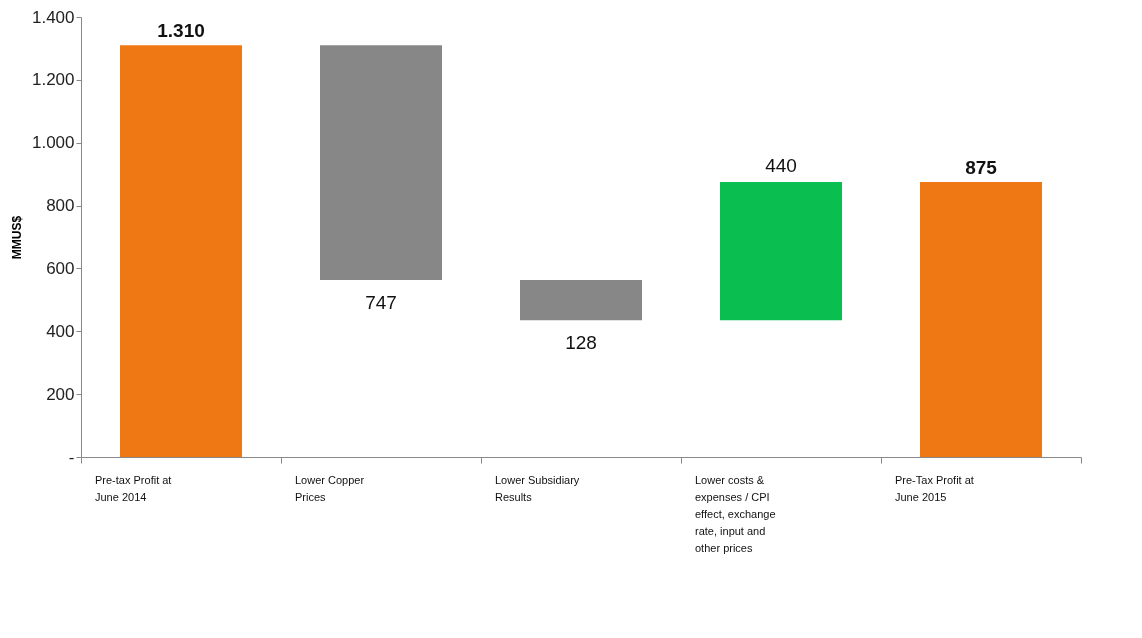  Describe the element at coordinates (16, 237) in the screenshot. I see `y-axis-title: MMUS$` at that location.